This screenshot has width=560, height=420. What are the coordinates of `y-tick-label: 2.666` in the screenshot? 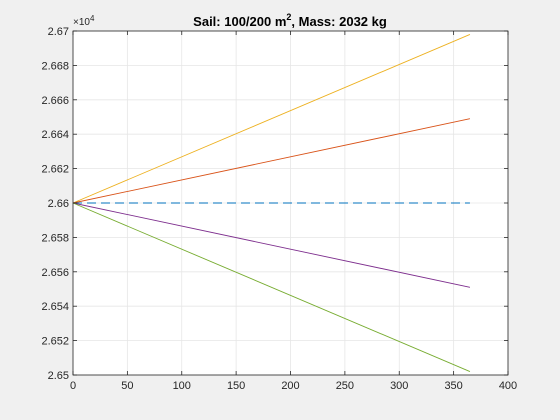 It's located at (55, 101).